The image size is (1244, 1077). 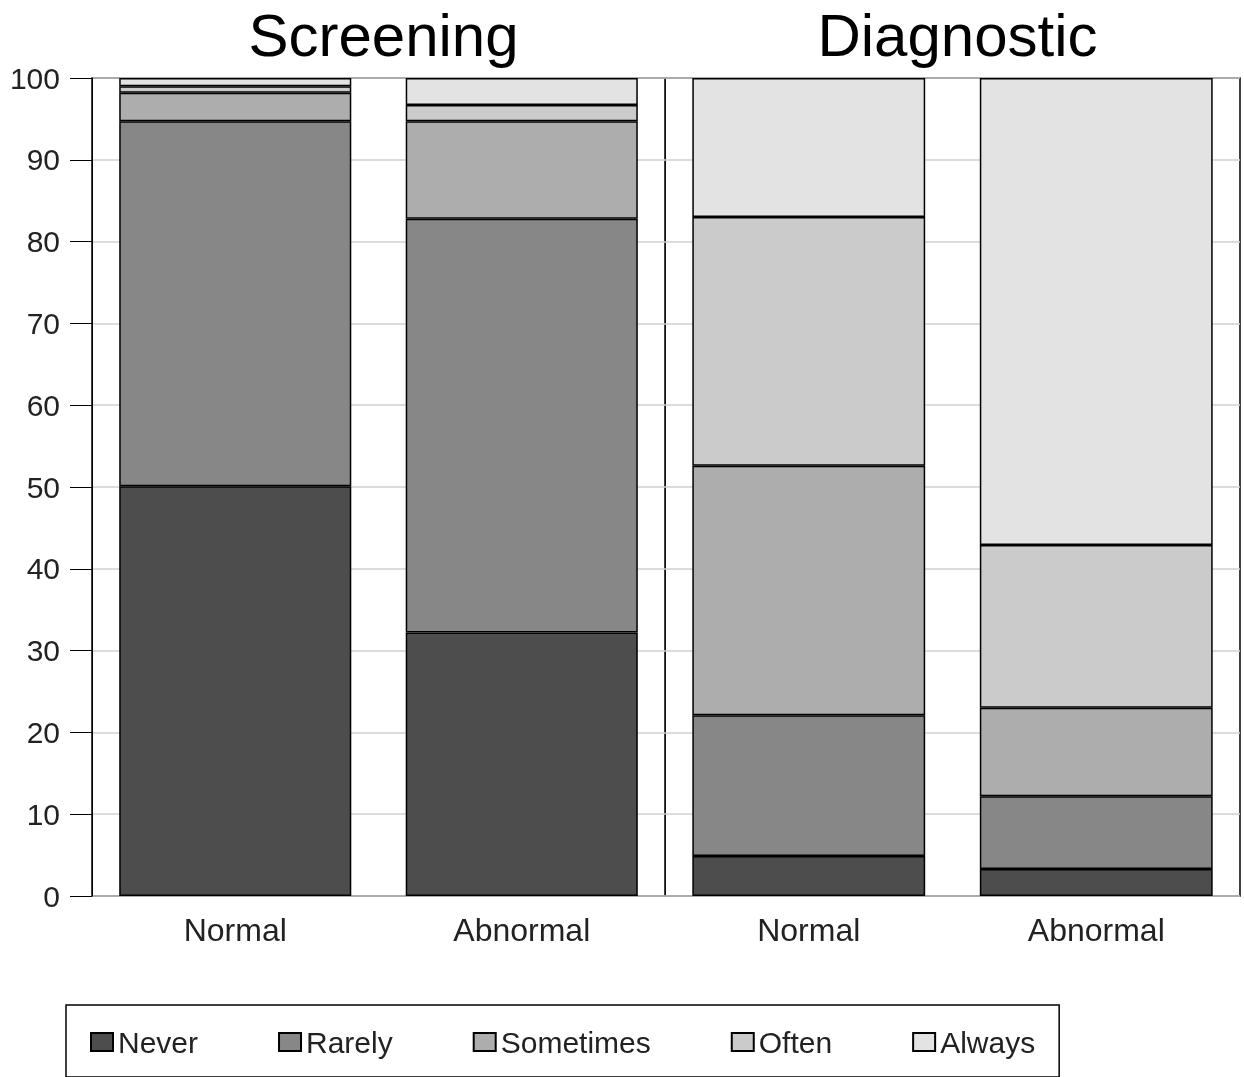 I want to click on chart-title: Diagnostic, so click(x=957, y=35).